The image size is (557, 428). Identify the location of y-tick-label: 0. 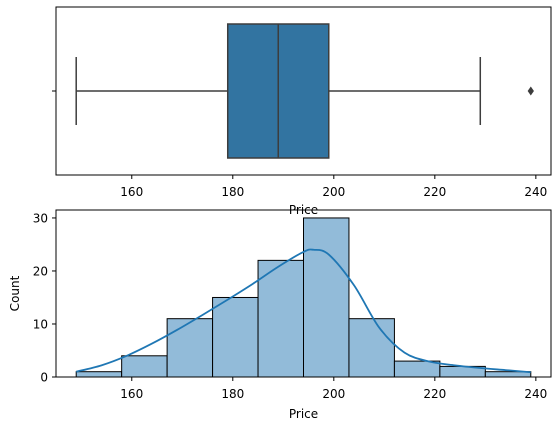
(44, 378).